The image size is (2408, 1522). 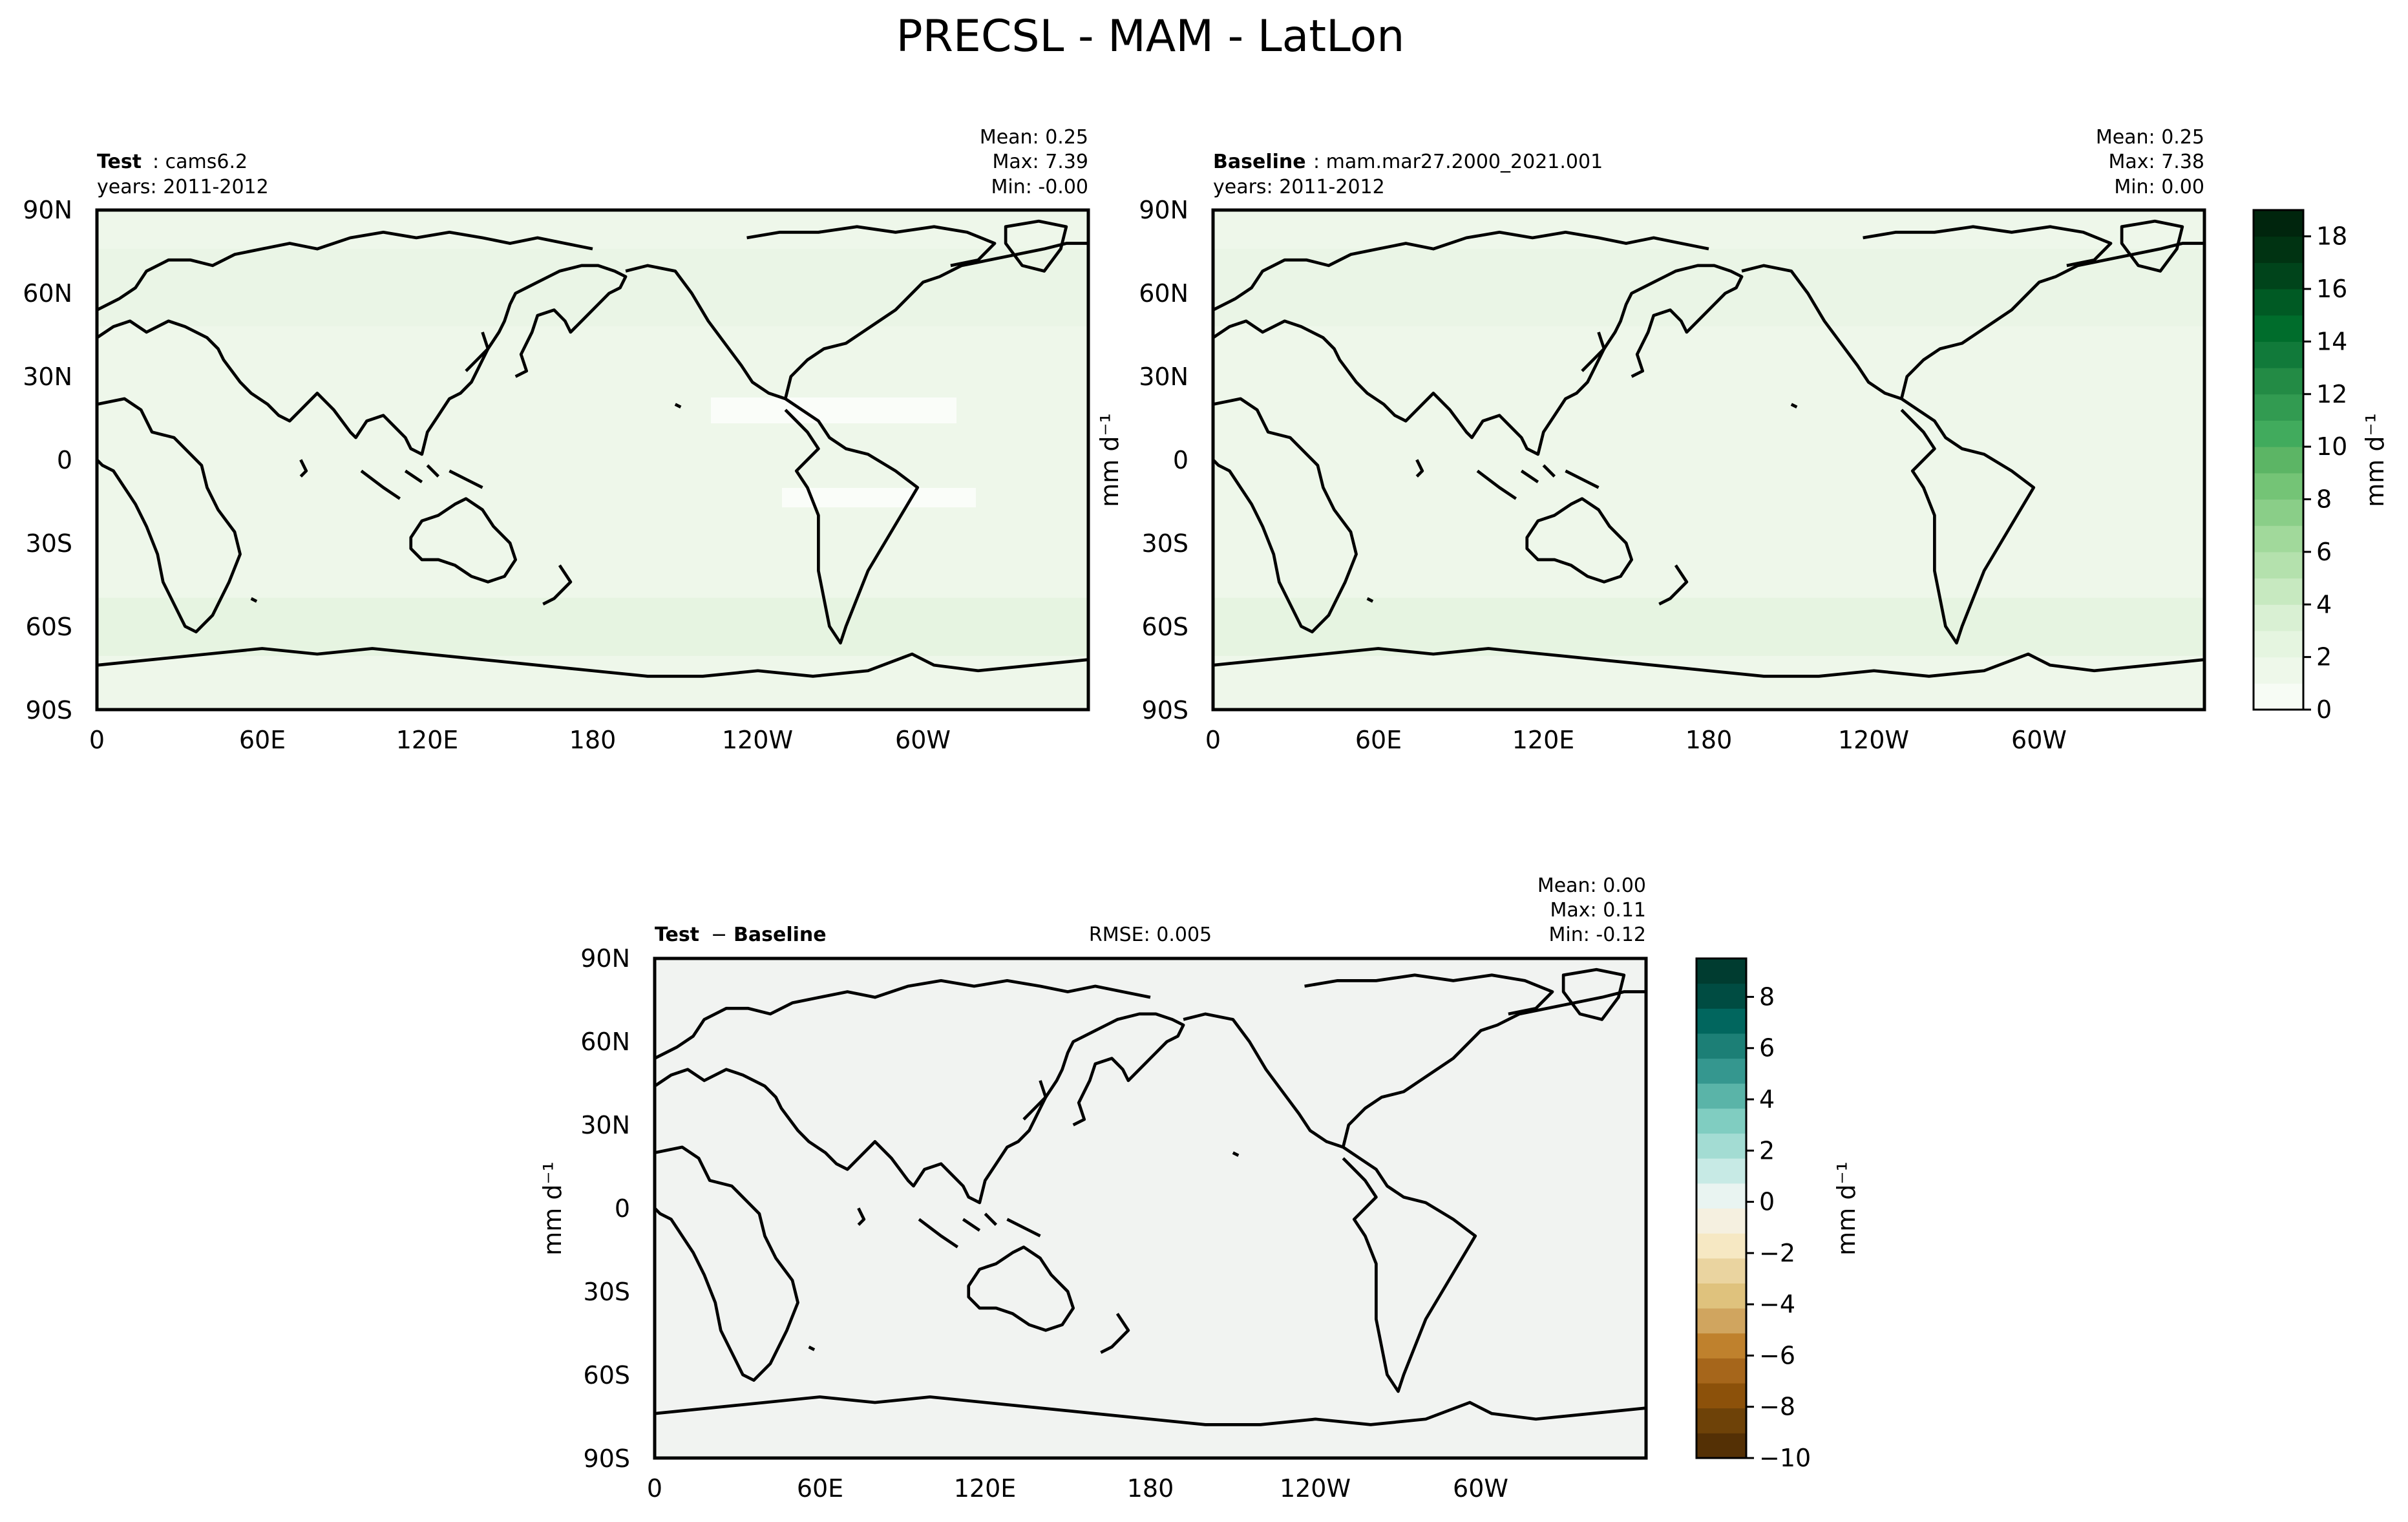 What do you see at coordinates (607, 1375) in the screenshot?
I see `diff-lat-tick: 60S` at bounding box center [607, 1375].